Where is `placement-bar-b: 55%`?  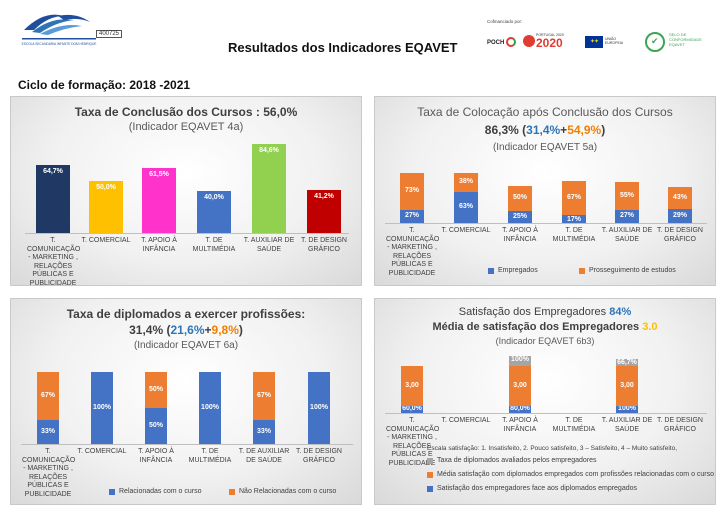 placement-bar-b: 55% is located at coordinates (627, 196).